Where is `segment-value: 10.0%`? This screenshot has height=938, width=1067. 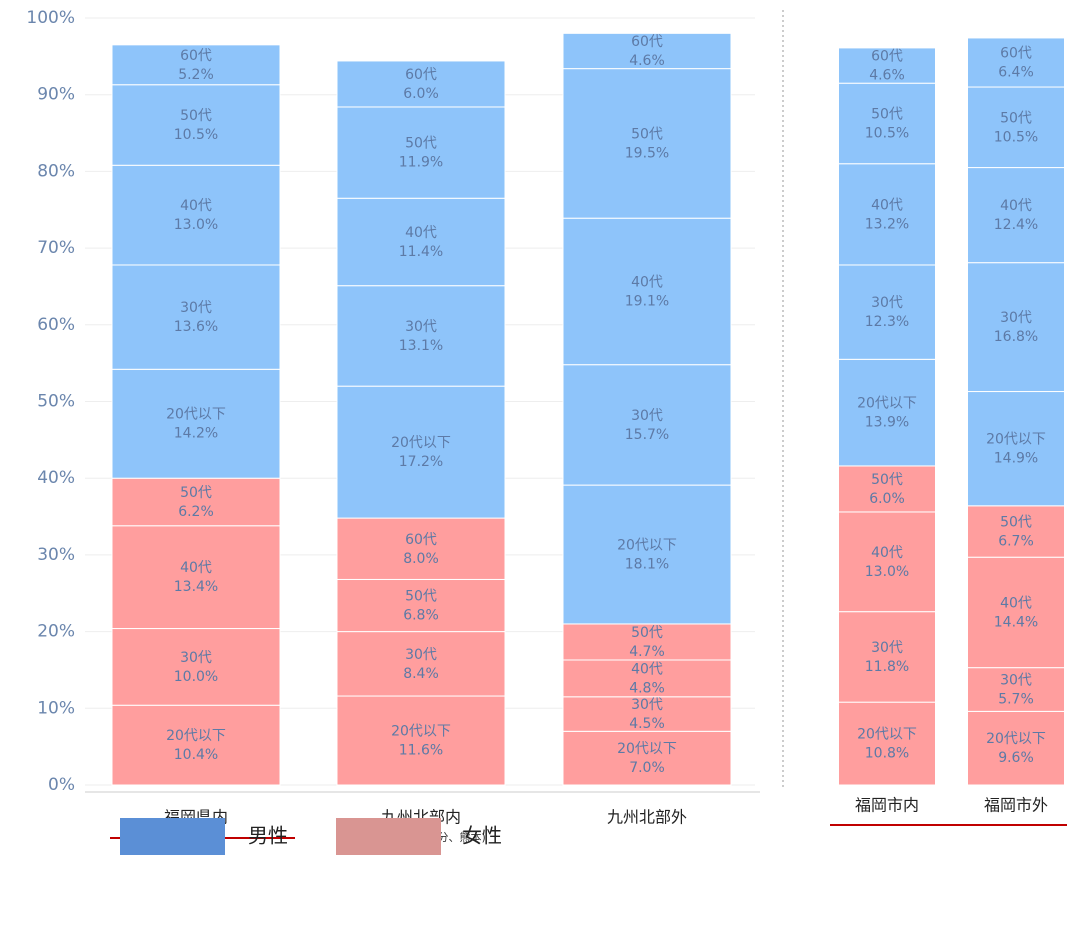
segment-value: 10.0% is located at coordinates (196, 677).